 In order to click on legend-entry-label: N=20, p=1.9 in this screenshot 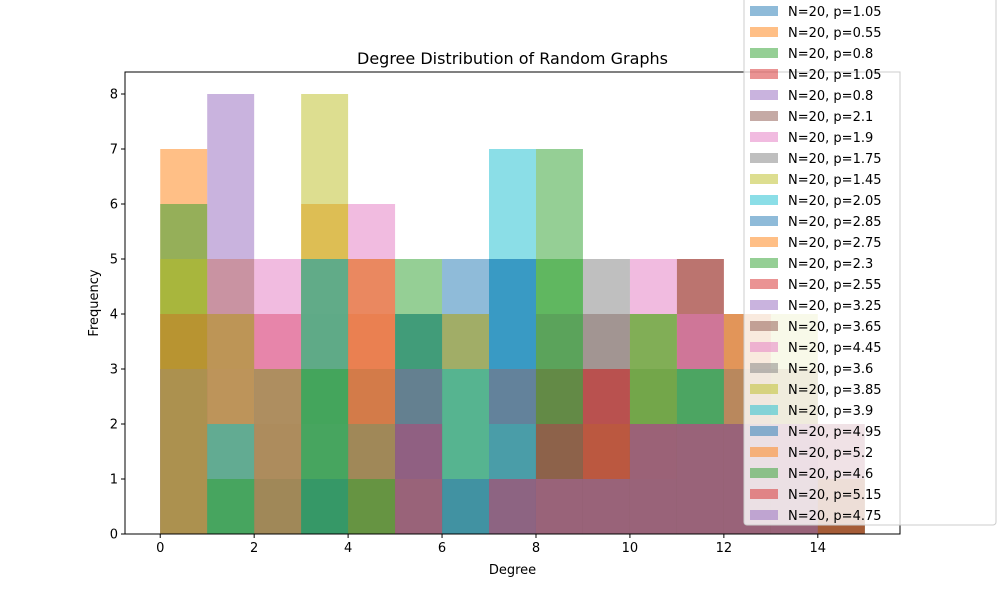, I will do `click(830, 138)`.